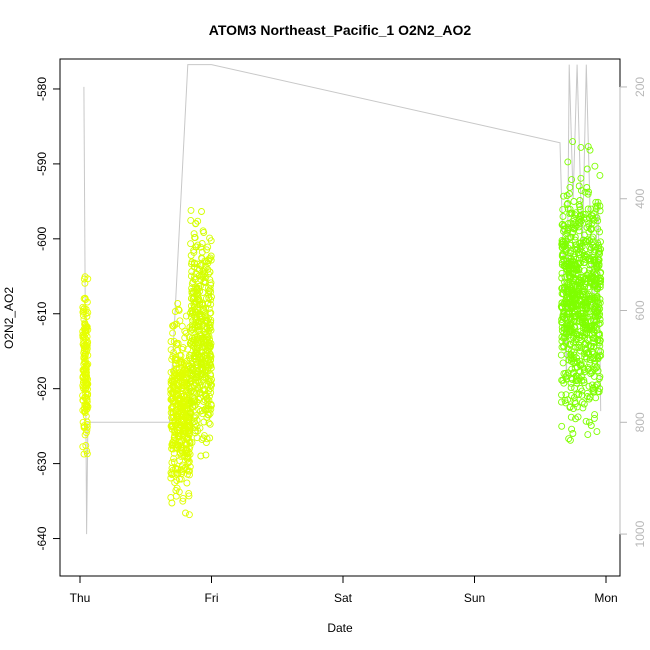 Image resolution: width=650 pixels, height=650 pixels. What do you see at coordinates (340, 628) in the screenshot?
I see `x-axis-label: Date` at bounding box center [340, 628].